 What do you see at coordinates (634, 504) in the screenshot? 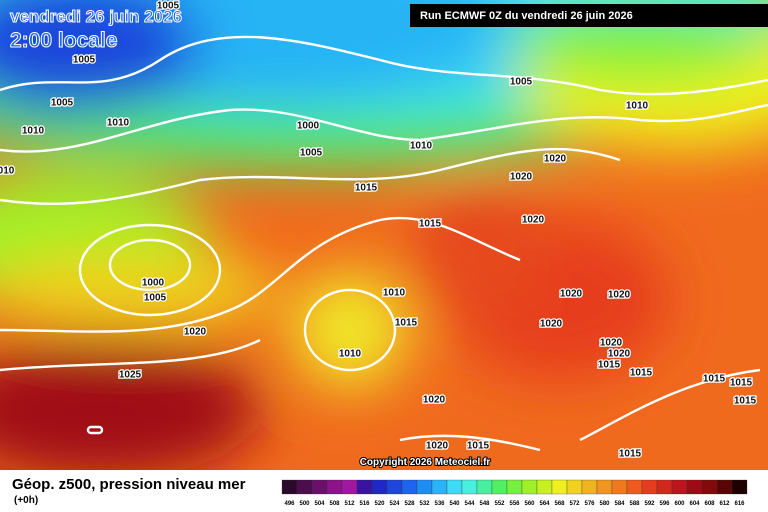
I see `colorbar-label: 588` at bounding box center [634, 504].